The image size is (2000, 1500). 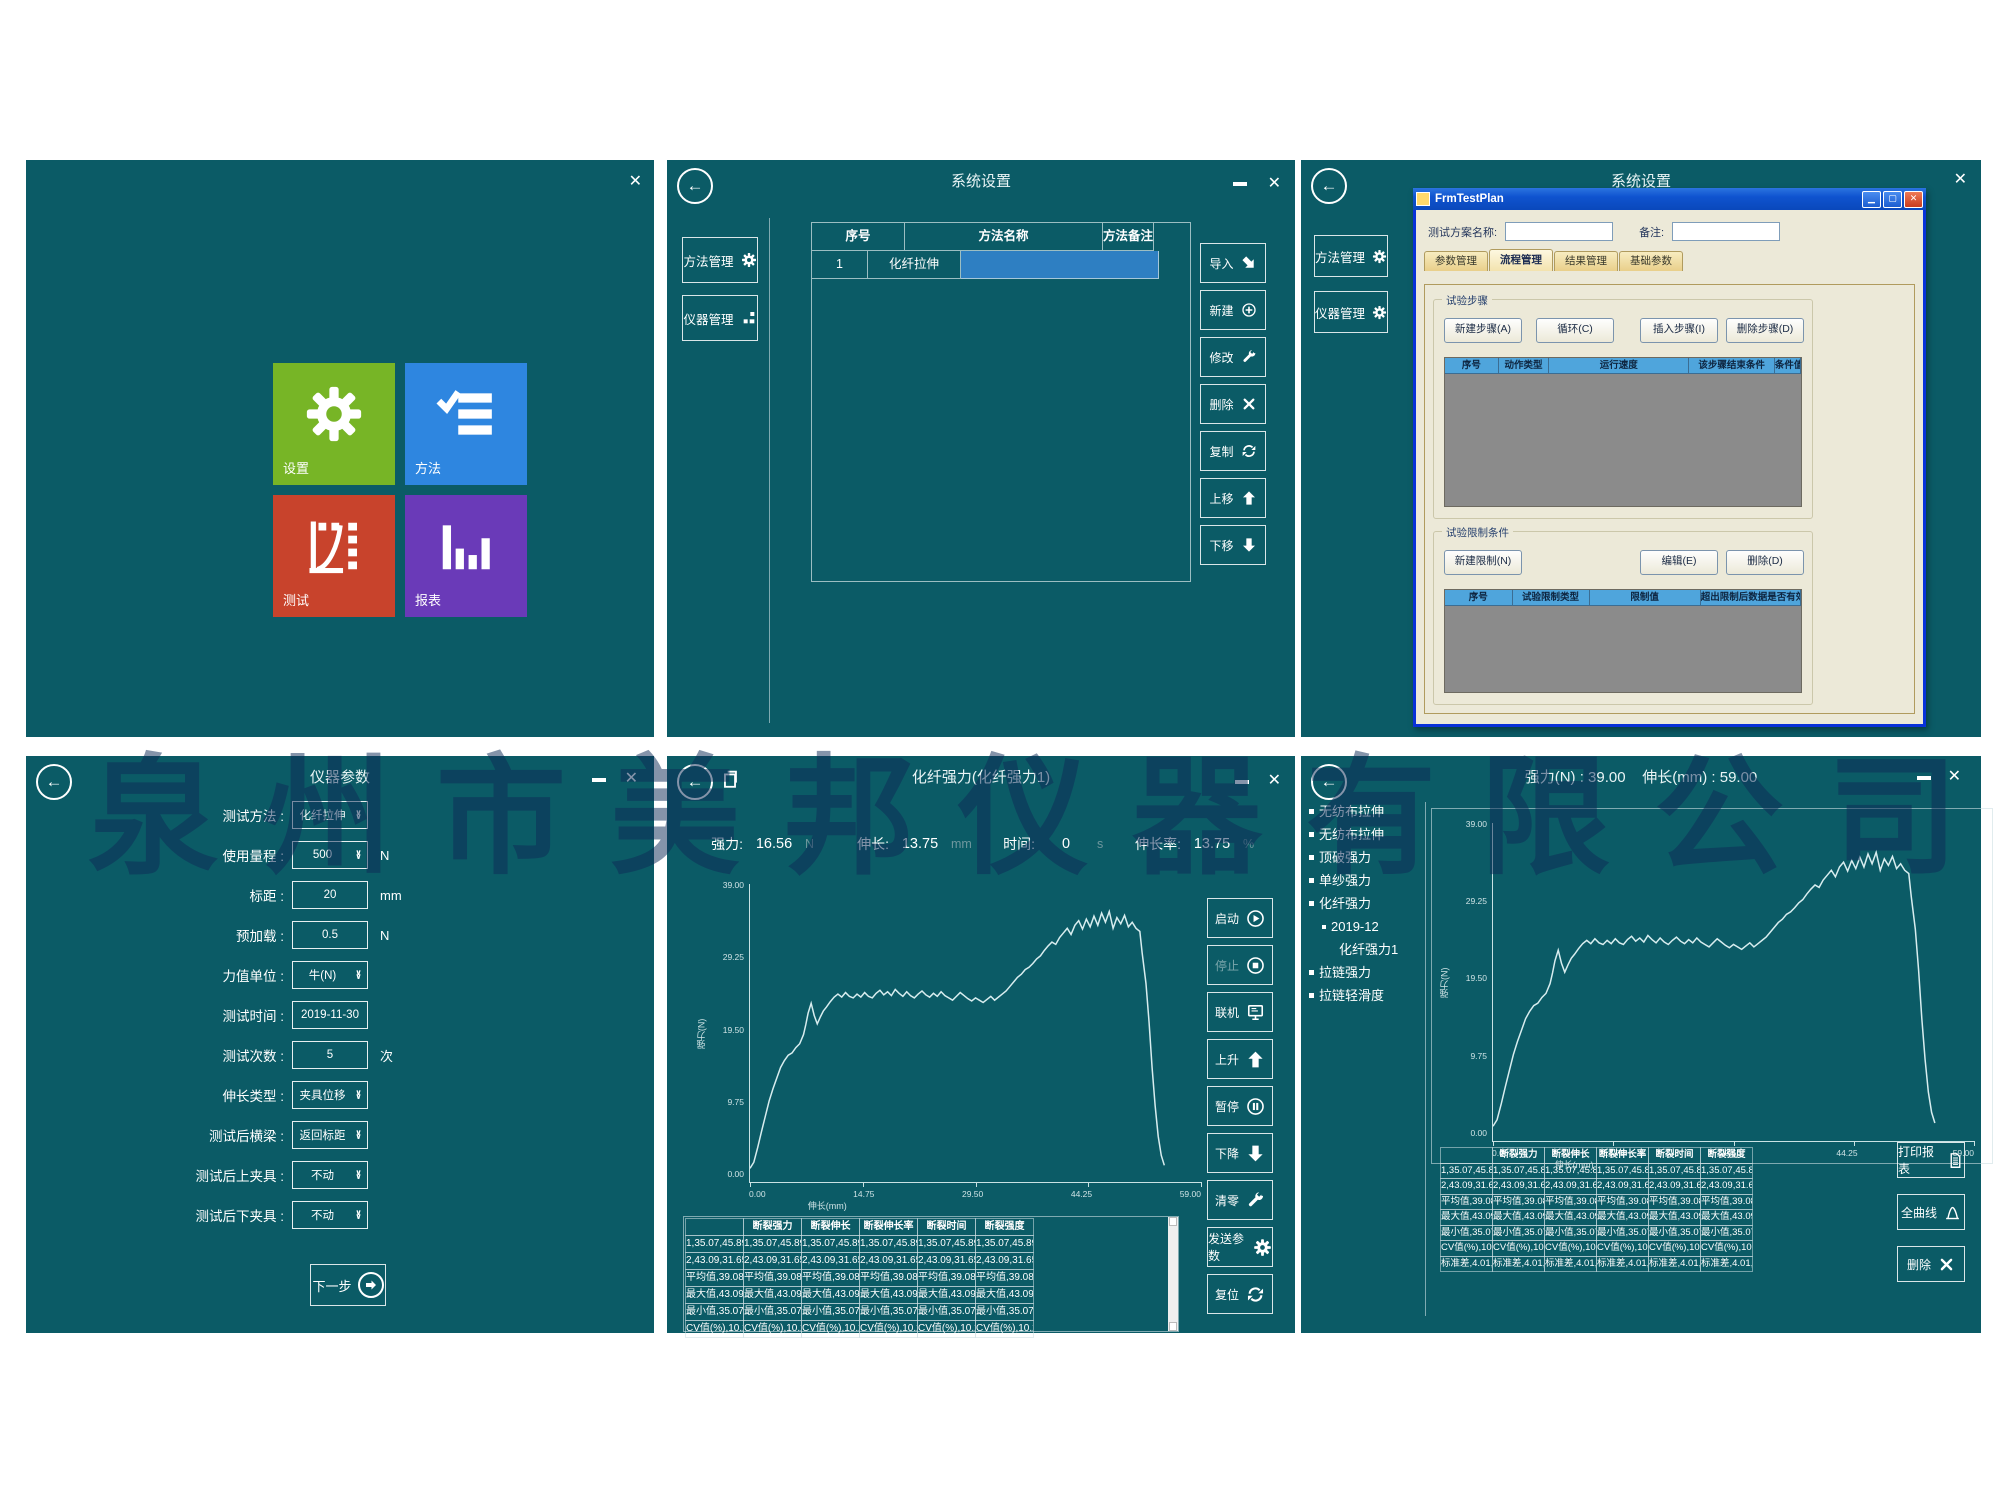 I want to click on action-button: 复制, so click(x=1233, y=451).